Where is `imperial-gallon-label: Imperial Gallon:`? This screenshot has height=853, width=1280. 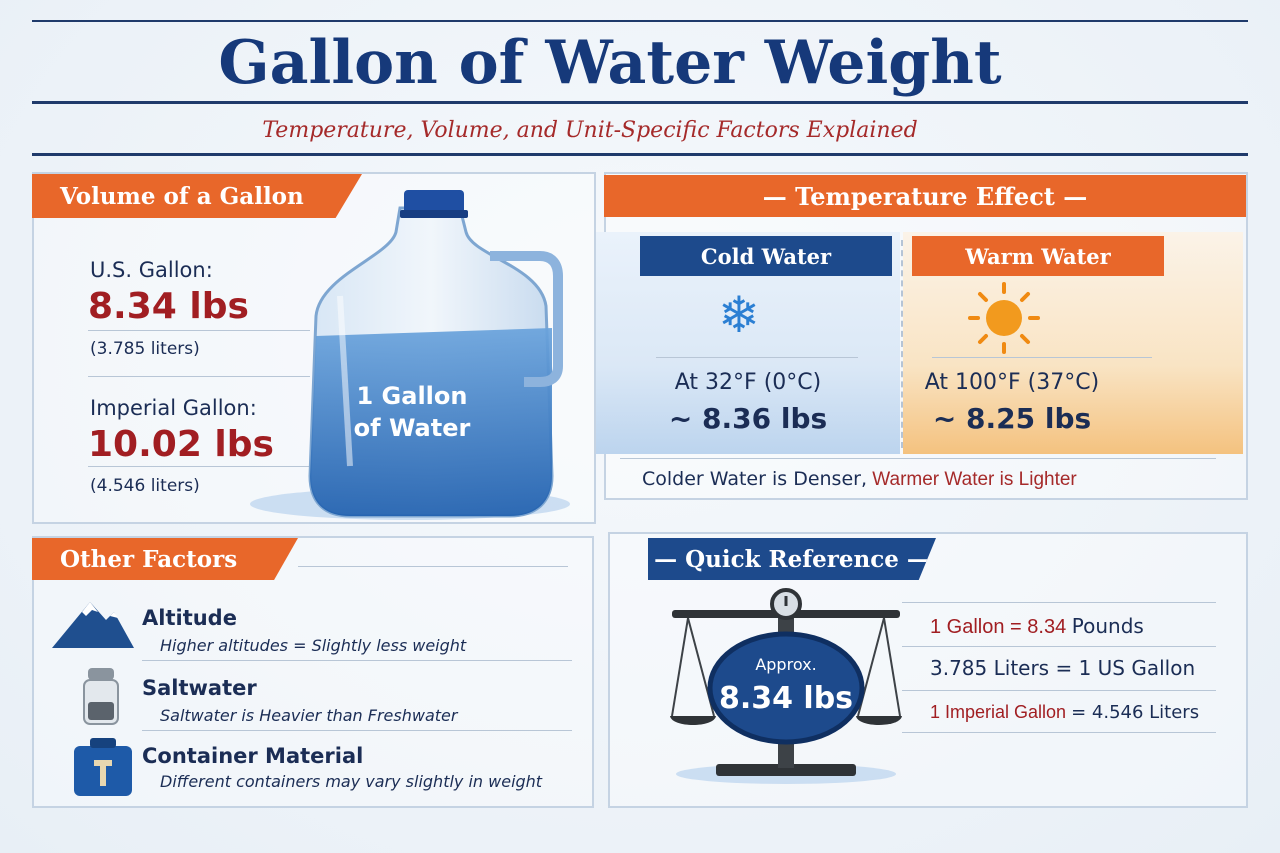
imperial-gallon-label: Imperial Gallon: is located at coordinates (173, 408).